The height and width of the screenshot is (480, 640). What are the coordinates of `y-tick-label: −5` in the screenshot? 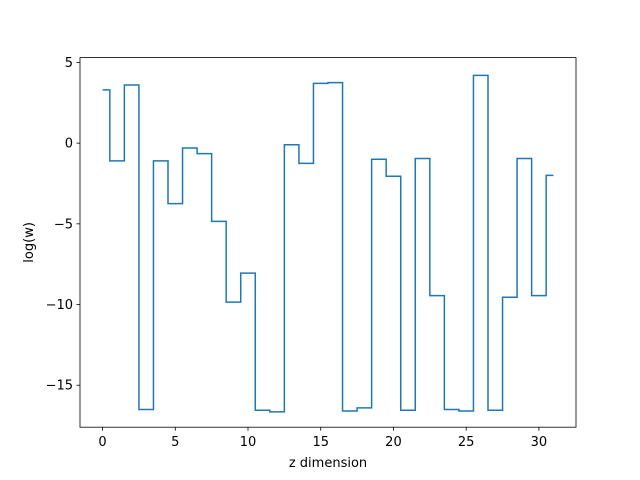 It's located at (63, 224).